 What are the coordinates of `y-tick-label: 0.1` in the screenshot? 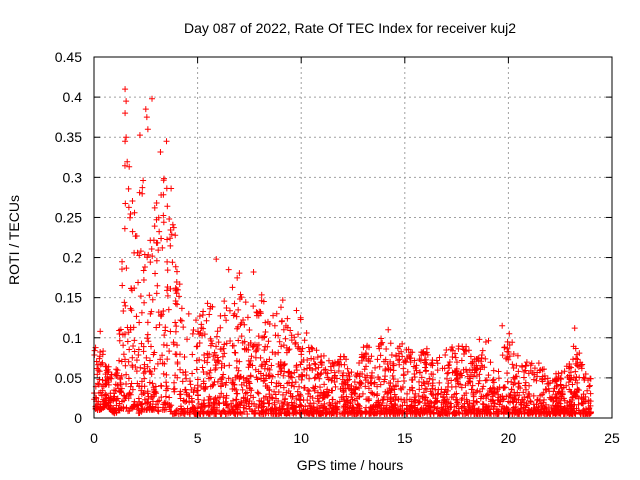 It's located at (73, 338).